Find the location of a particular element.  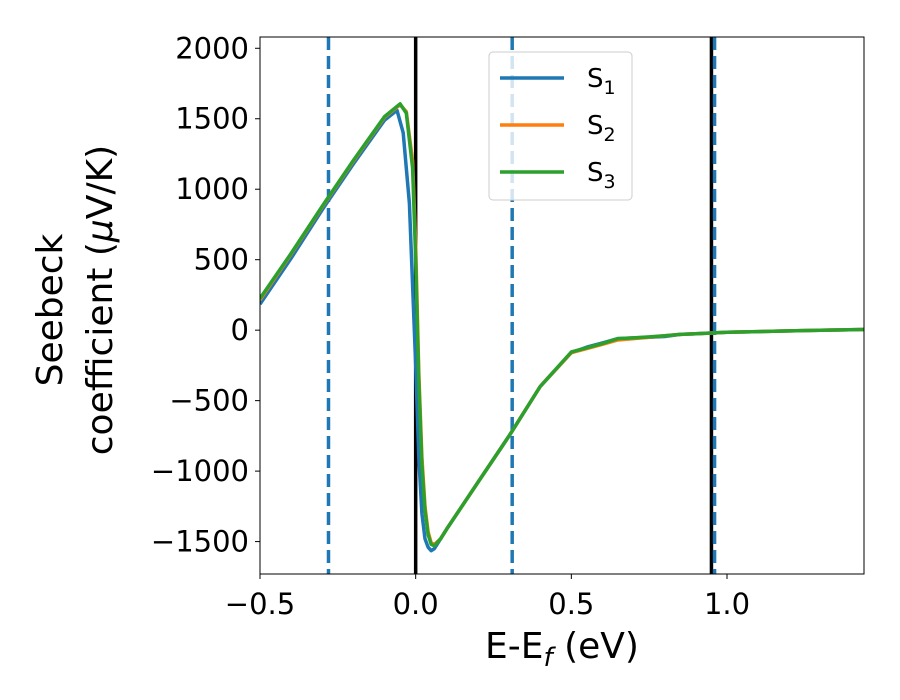

y-axis-ticks: −1500 −1000 −500 0 500 1000 1500 2000 is located at coordinates (205, 295).